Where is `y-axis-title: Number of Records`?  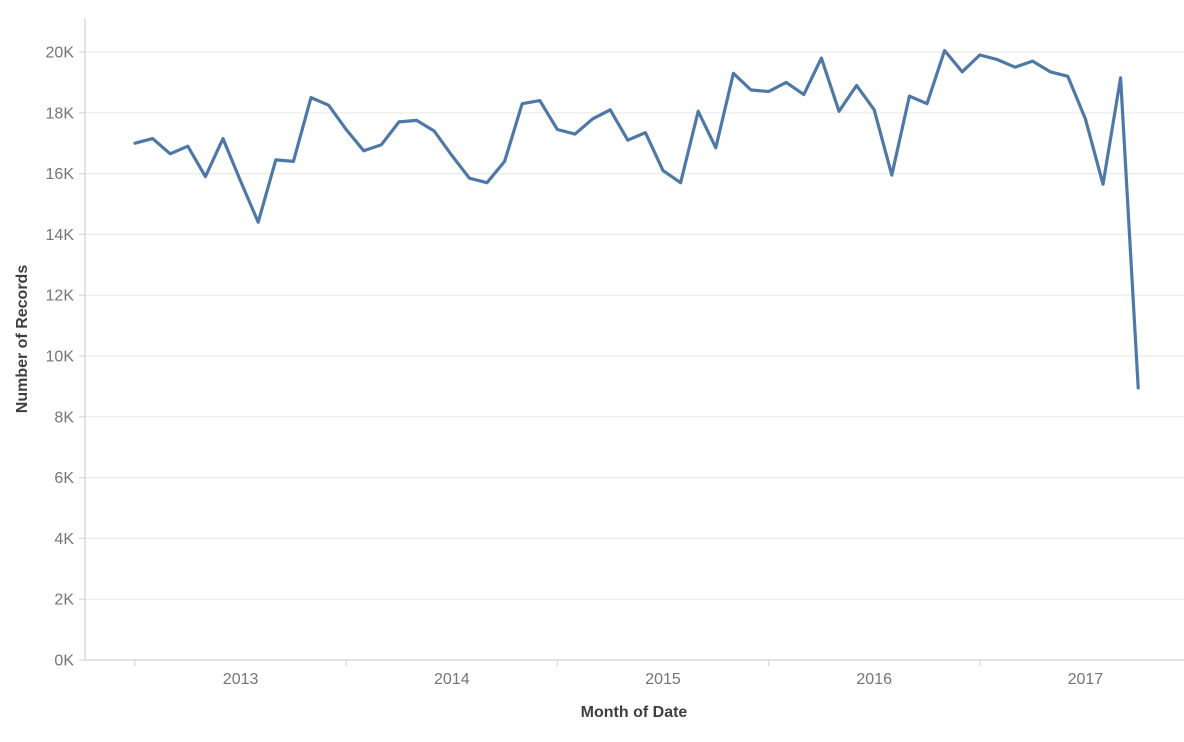 y-axis-title: Number of Records is located at coordinates (22, 339).